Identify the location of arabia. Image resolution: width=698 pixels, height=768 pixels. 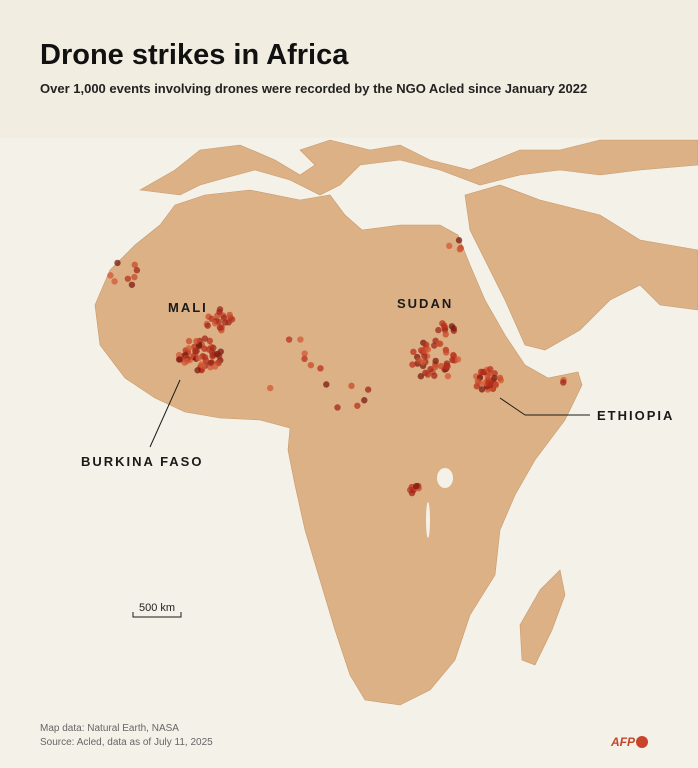
(581, 267).